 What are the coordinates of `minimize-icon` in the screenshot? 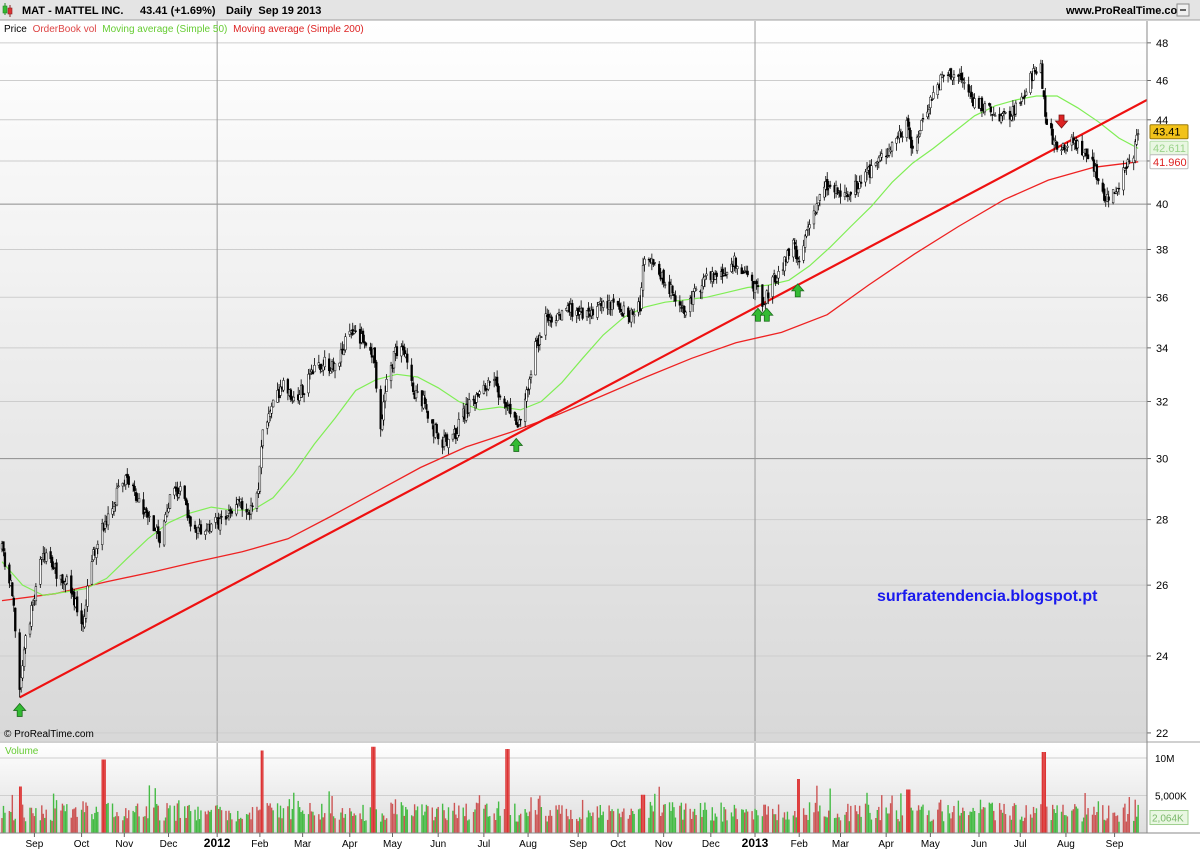 It's located at (1183, 10).